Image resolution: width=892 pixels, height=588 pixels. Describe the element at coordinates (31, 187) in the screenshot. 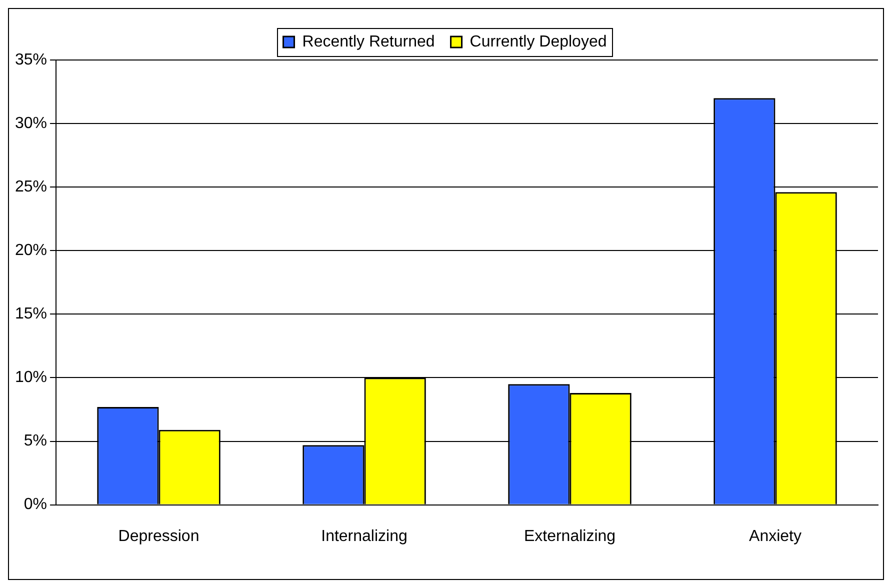

I see `y-tick-label: 25%` at that location.